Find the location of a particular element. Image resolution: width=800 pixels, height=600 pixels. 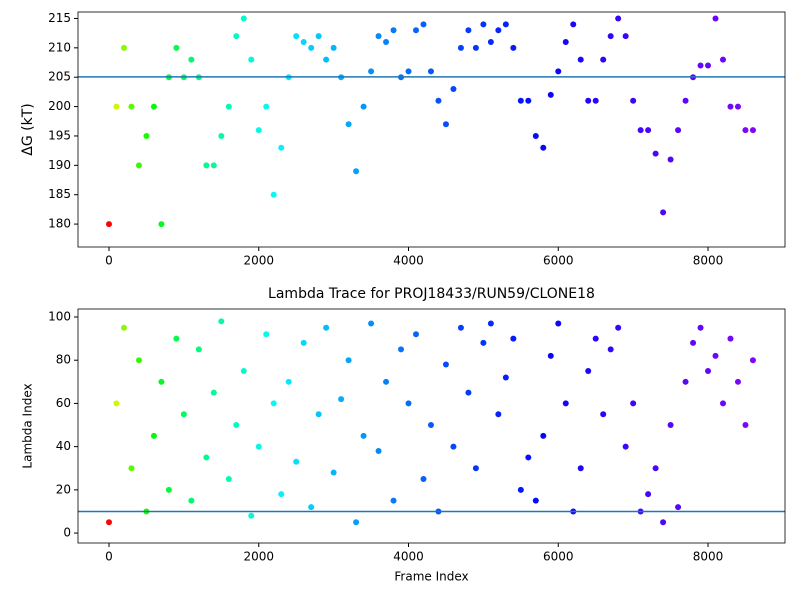

x-tick-label: 0 is located at coordinates (109, 261).